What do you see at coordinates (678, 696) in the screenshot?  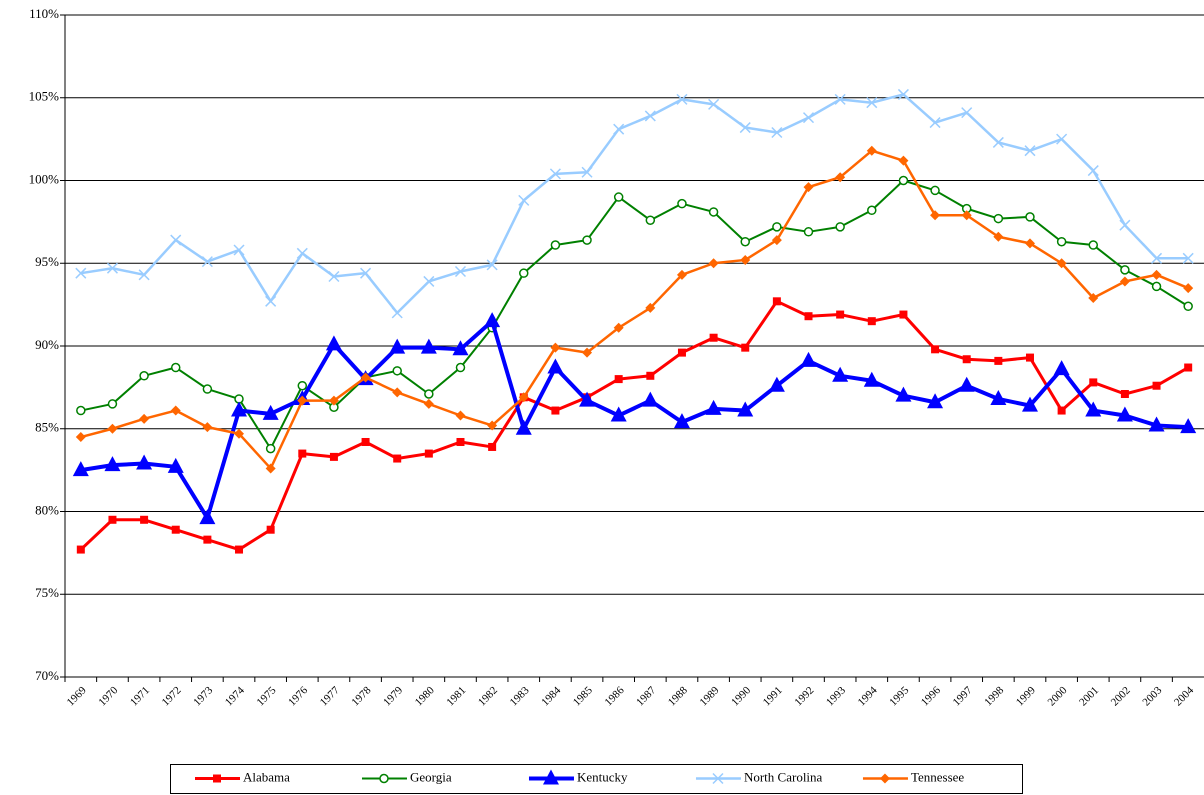 I see `x-tick-label: 1988` at bounding box center [678, 696].